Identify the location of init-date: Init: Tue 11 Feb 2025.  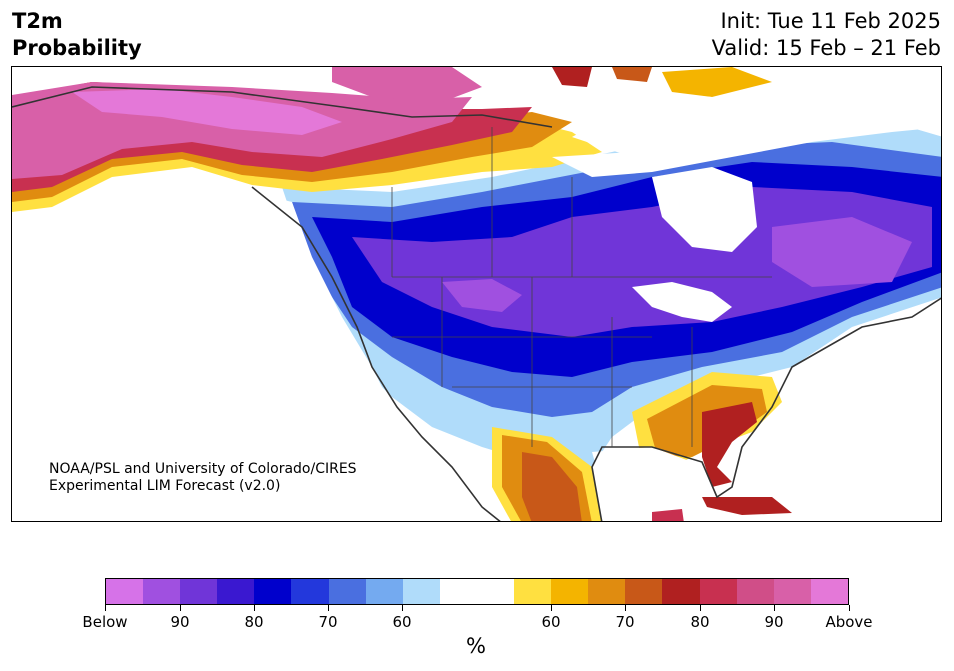
(830, 21).